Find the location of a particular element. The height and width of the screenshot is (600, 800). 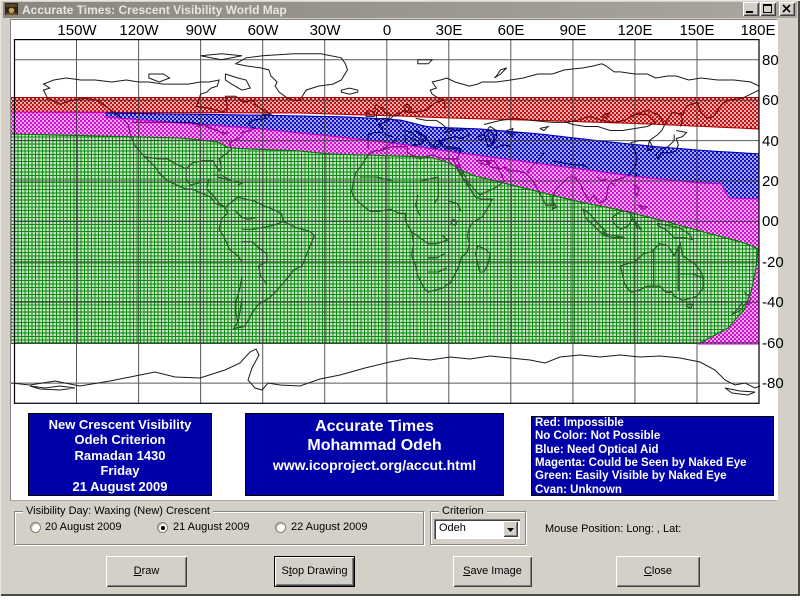

svg-text: -40 is located at coordinates (773, 302).